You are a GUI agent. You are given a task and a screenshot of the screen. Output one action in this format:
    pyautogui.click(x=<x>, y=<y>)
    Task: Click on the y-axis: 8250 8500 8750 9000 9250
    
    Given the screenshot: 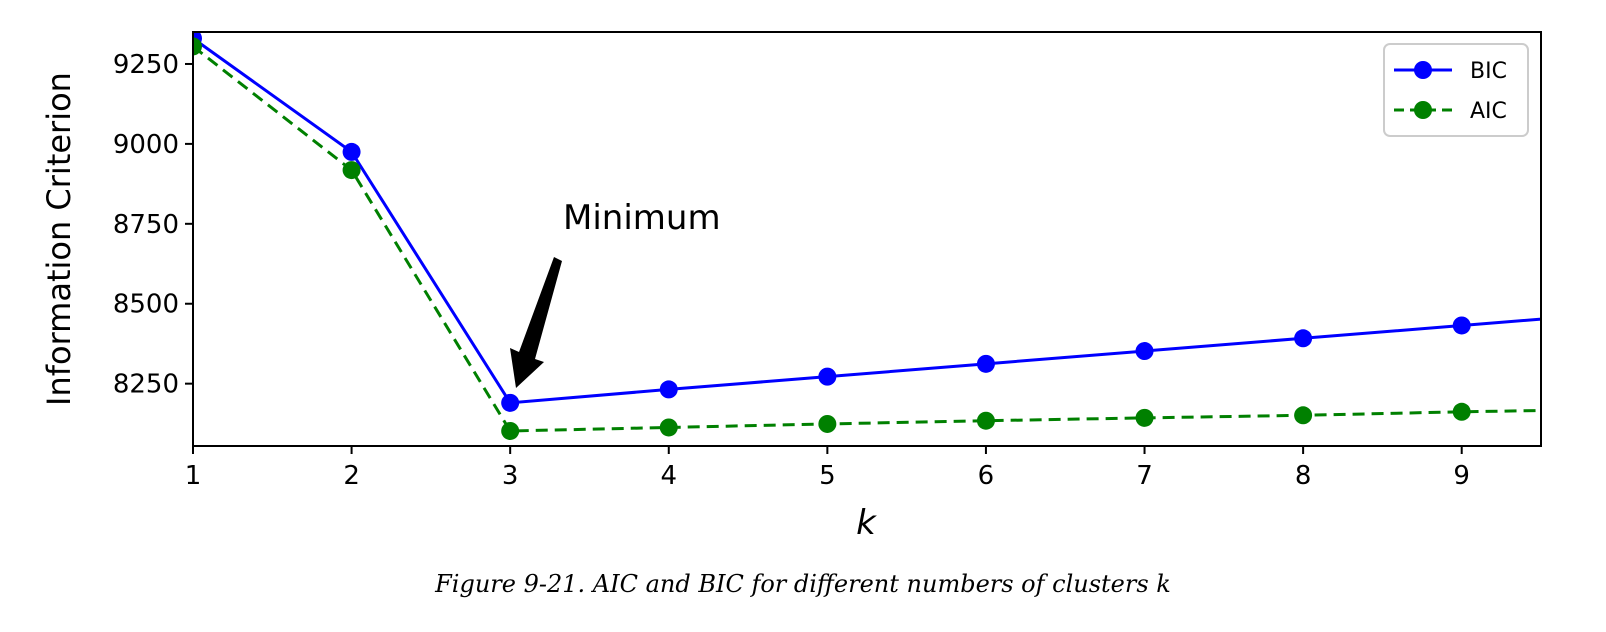 What is the action you would take?
    pyautogui.click(x=153, y=225)
    